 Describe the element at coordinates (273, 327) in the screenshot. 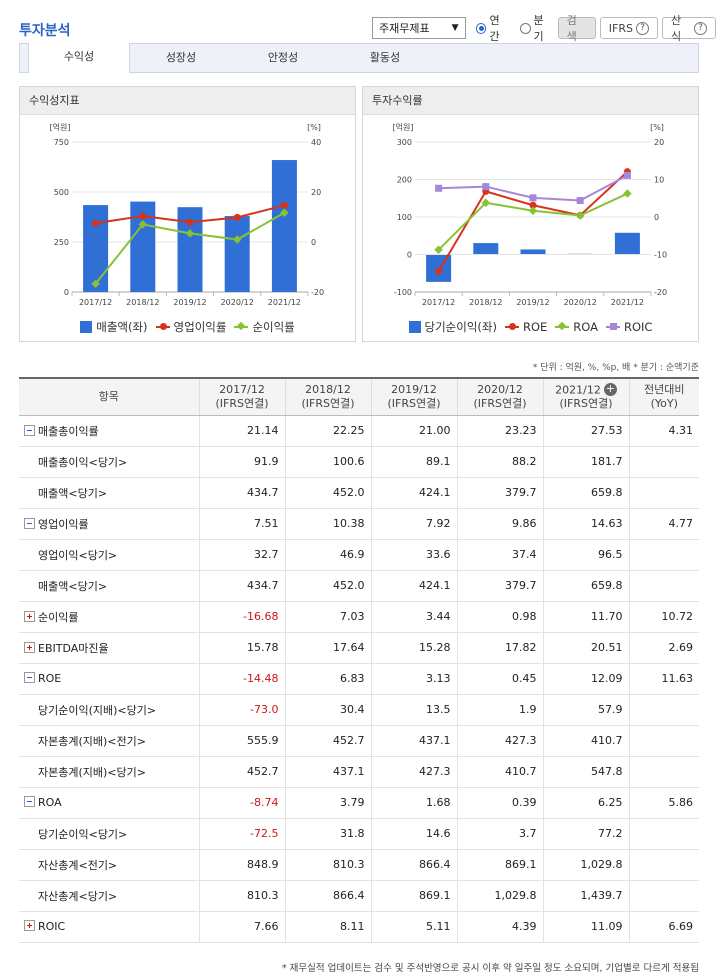

I see `legend-label: 순이익률` at that location.